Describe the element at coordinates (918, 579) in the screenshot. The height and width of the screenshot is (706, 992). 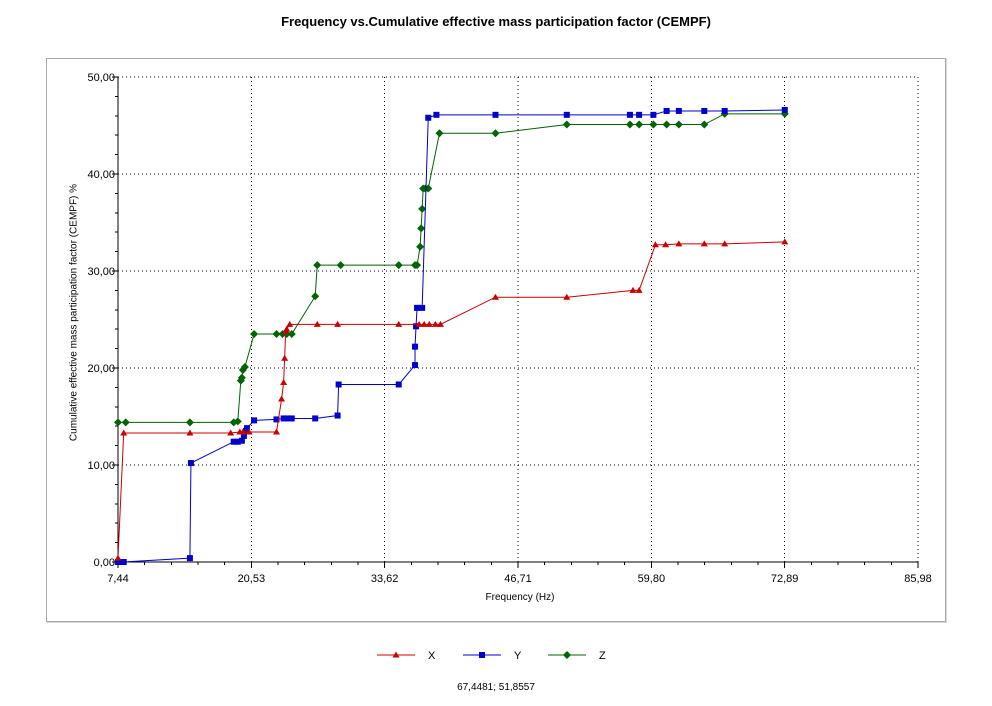
I see `x-tick-label: 85,98` at that location.